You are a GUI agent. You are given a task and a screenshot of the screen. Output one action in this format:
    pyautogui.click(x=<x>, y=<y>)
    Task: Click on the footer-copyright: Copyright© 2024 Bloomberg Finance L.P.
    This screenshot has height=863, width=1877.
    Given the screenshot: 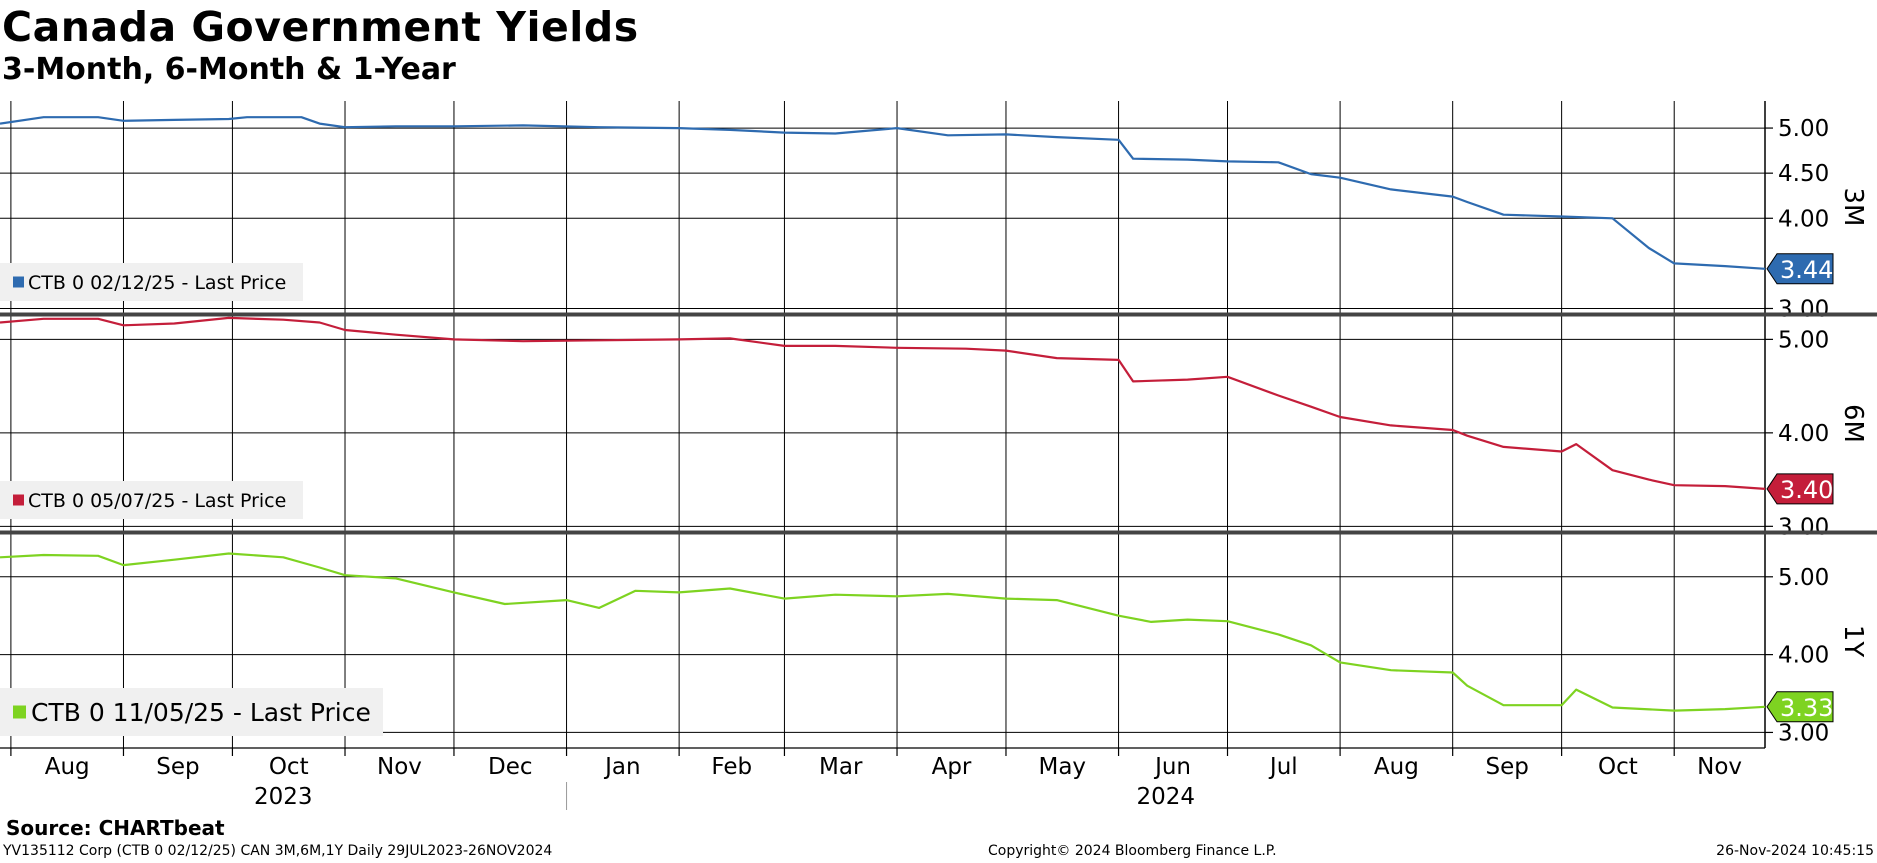 What is the action you would take?
    pyautogui.click(x=1132, y=851)
    